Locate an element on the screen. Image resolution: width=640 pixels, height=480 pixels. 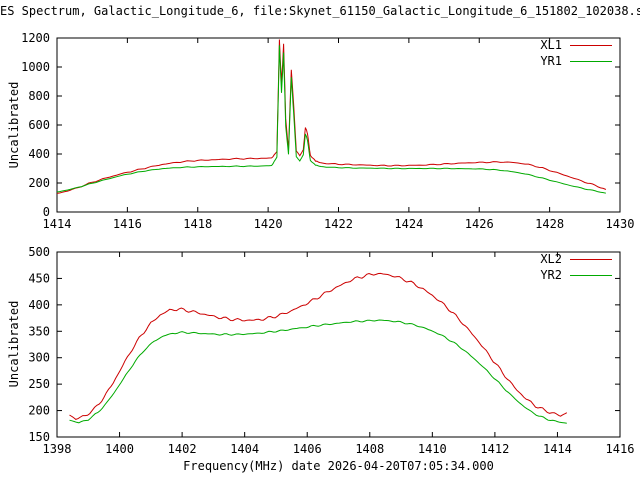
legend-entry-xl2: XL2 is located at coordinates (576, 259).